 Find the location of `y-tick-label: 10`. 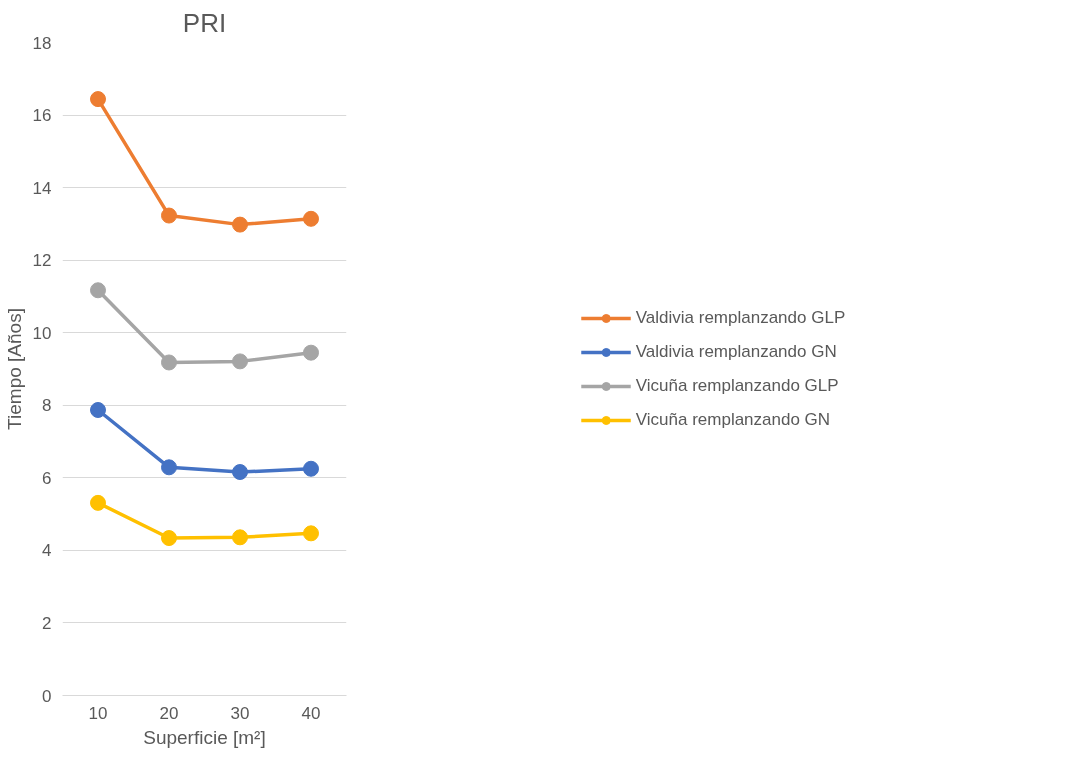

y-tick-label: 10 is located at coordinates (42, 333).